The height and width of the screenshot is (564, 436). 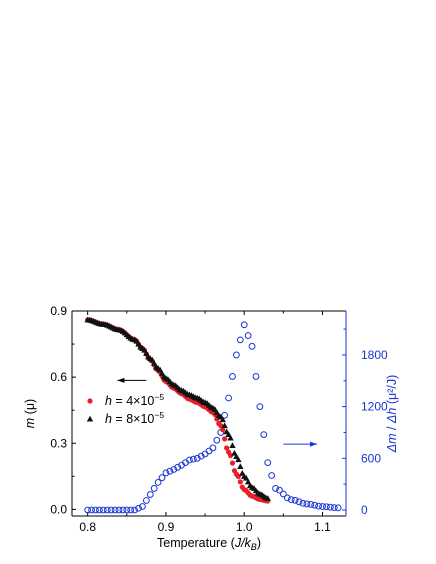 I want to click on arrow-right-head, so click(x=314, y=444).